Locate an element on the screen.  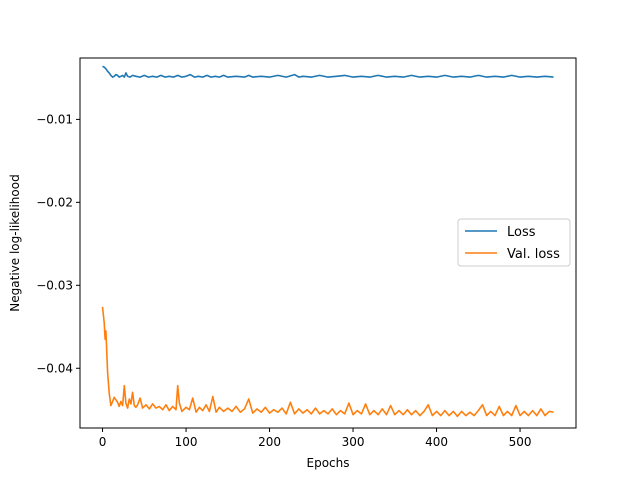
legend-label-val-loss: Val. loss is located at coordinates (533, 254).